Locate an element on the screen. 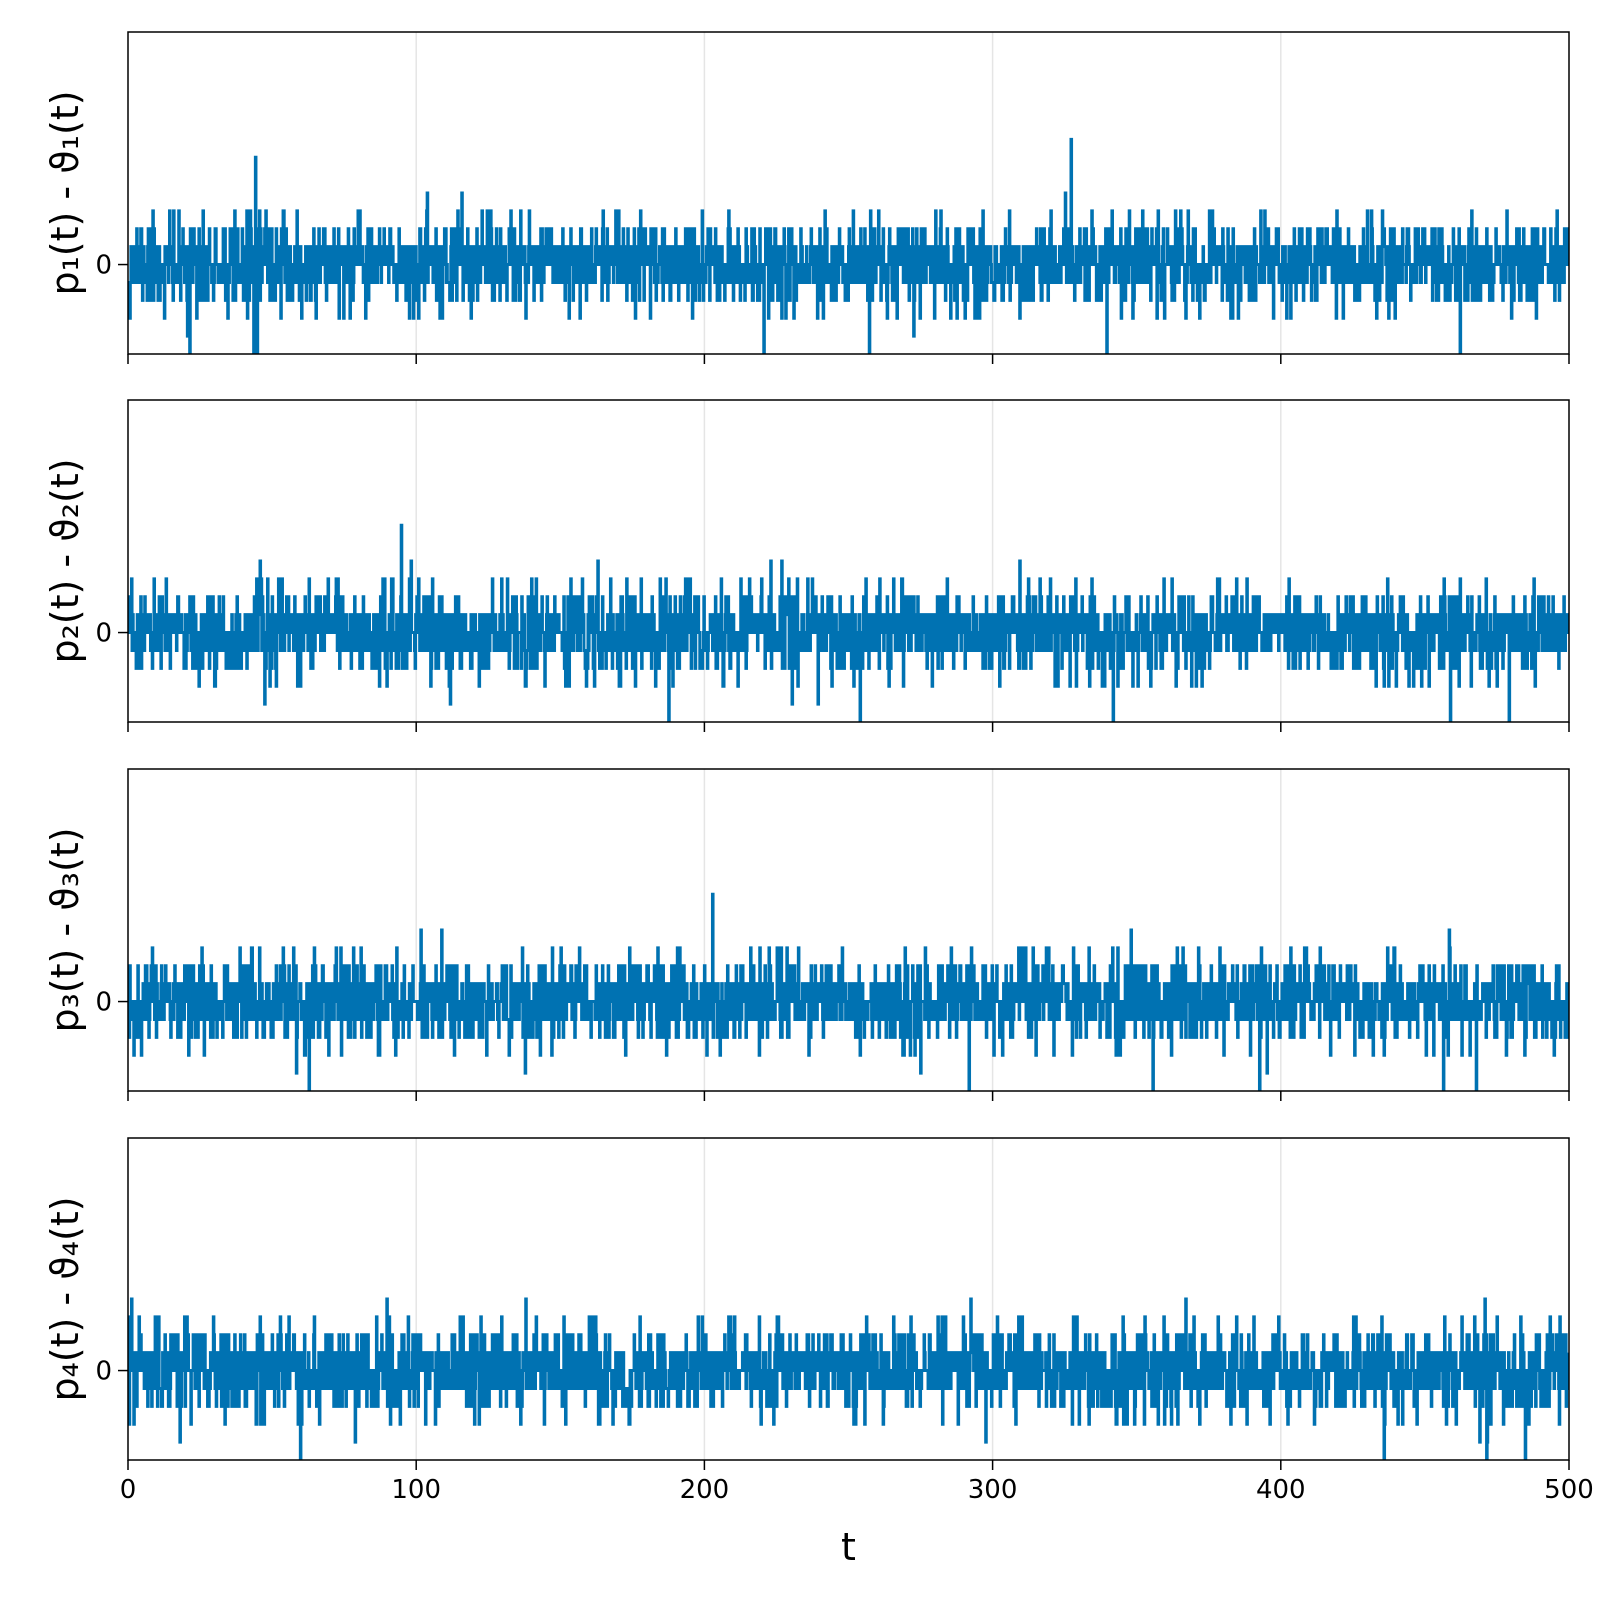 This screenshot has height=1600, width=1600. x-tick-label-100: 100 is located at coordinates (416, 1490).